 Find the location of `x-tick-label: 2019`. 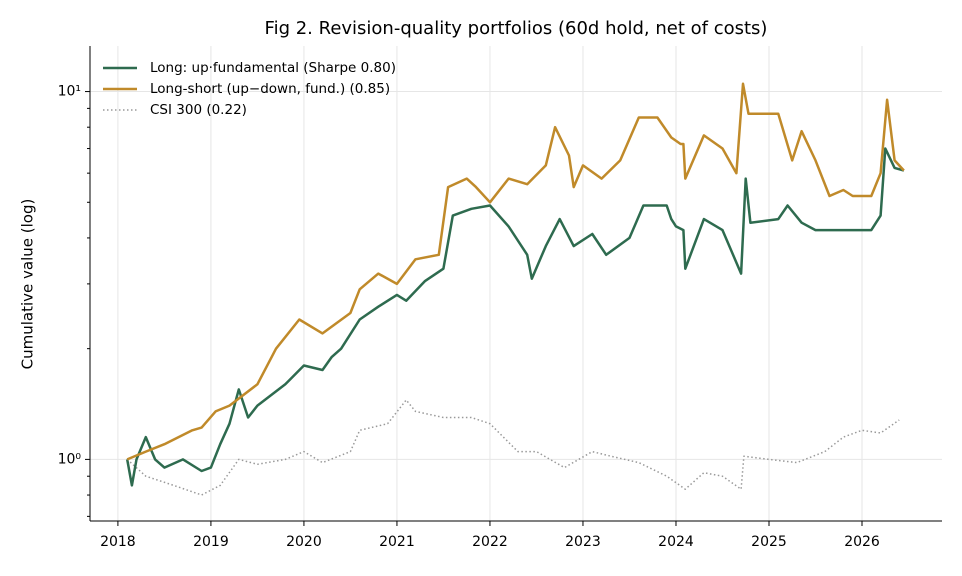

x-tick-label: 2019 is located at coordinates (211, 542).